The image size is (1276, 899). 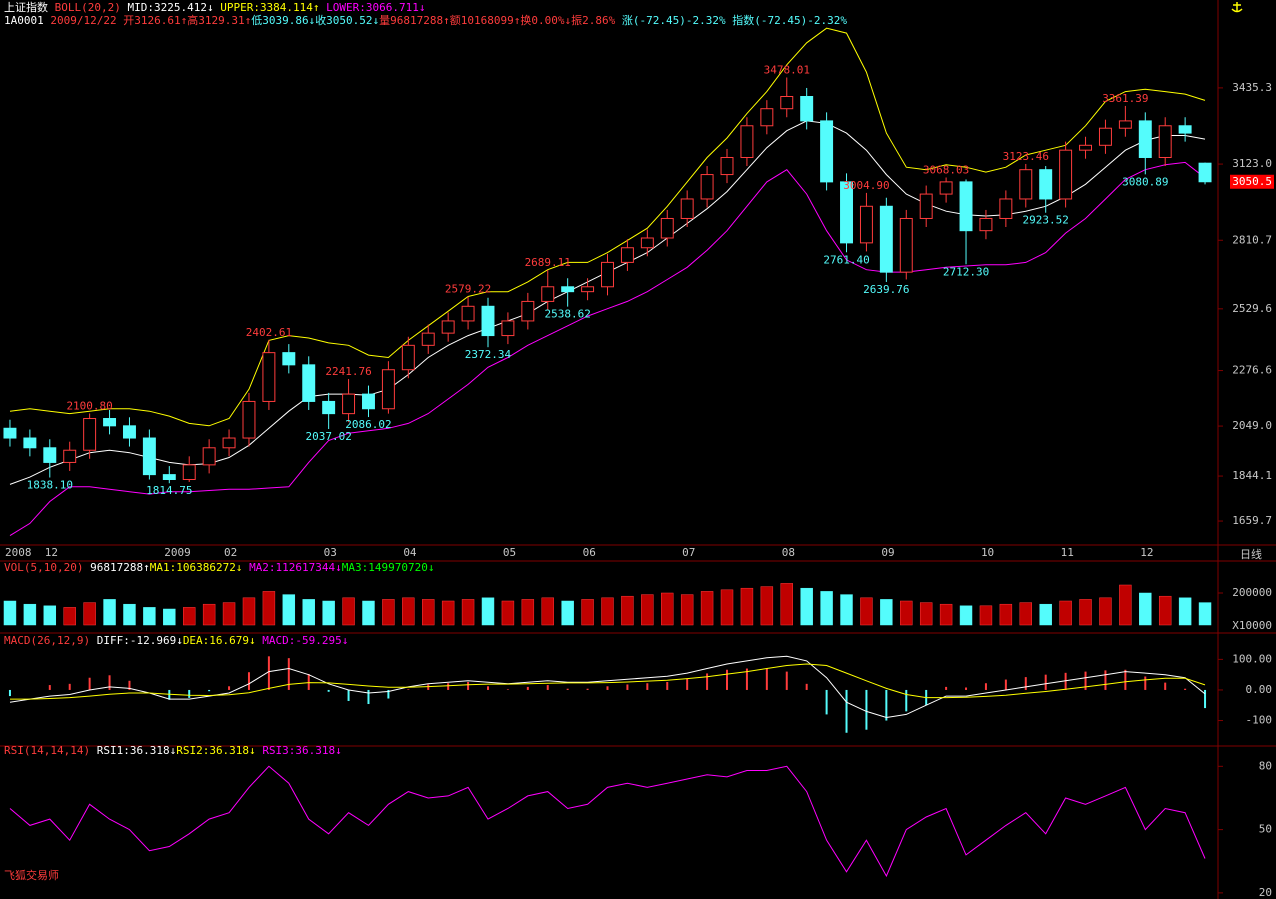 What do you see at coordinates (88, 7) in the screenshot?
I see `indicator-label: BOLL(20,2)` at bounding box center [88, 7].